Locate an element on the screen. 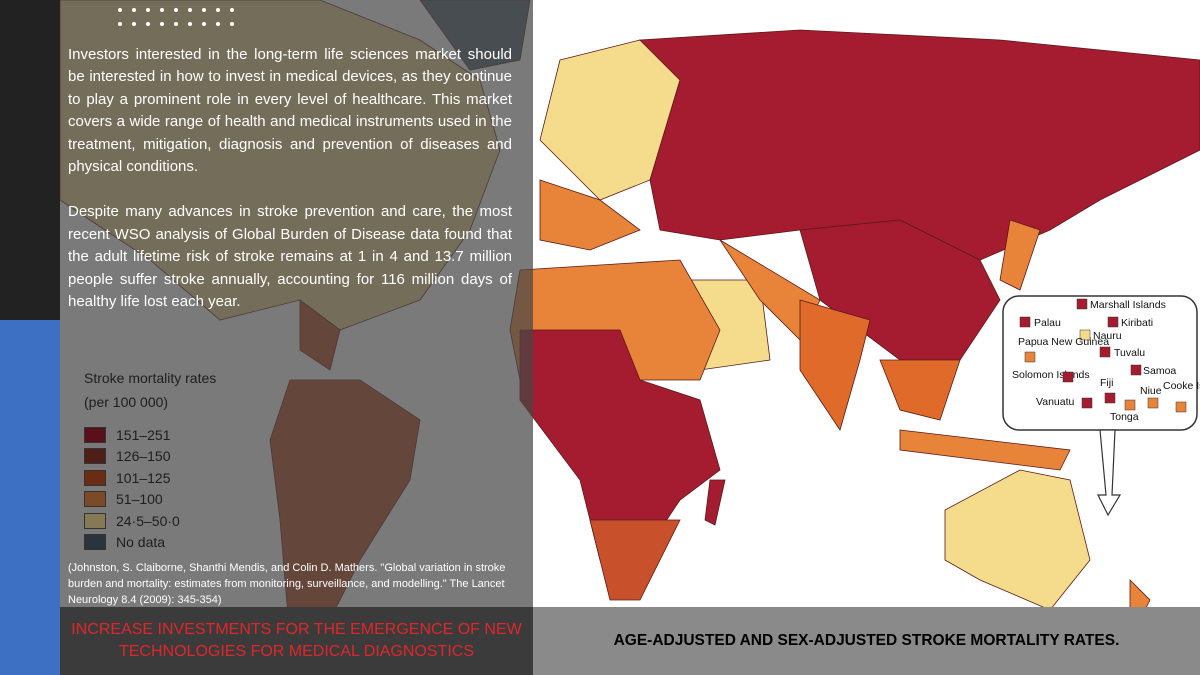 Image resolution: width=1200 pixels, height=675 pixels. legend-label: 151–251 is located at coordinates (143, 434).